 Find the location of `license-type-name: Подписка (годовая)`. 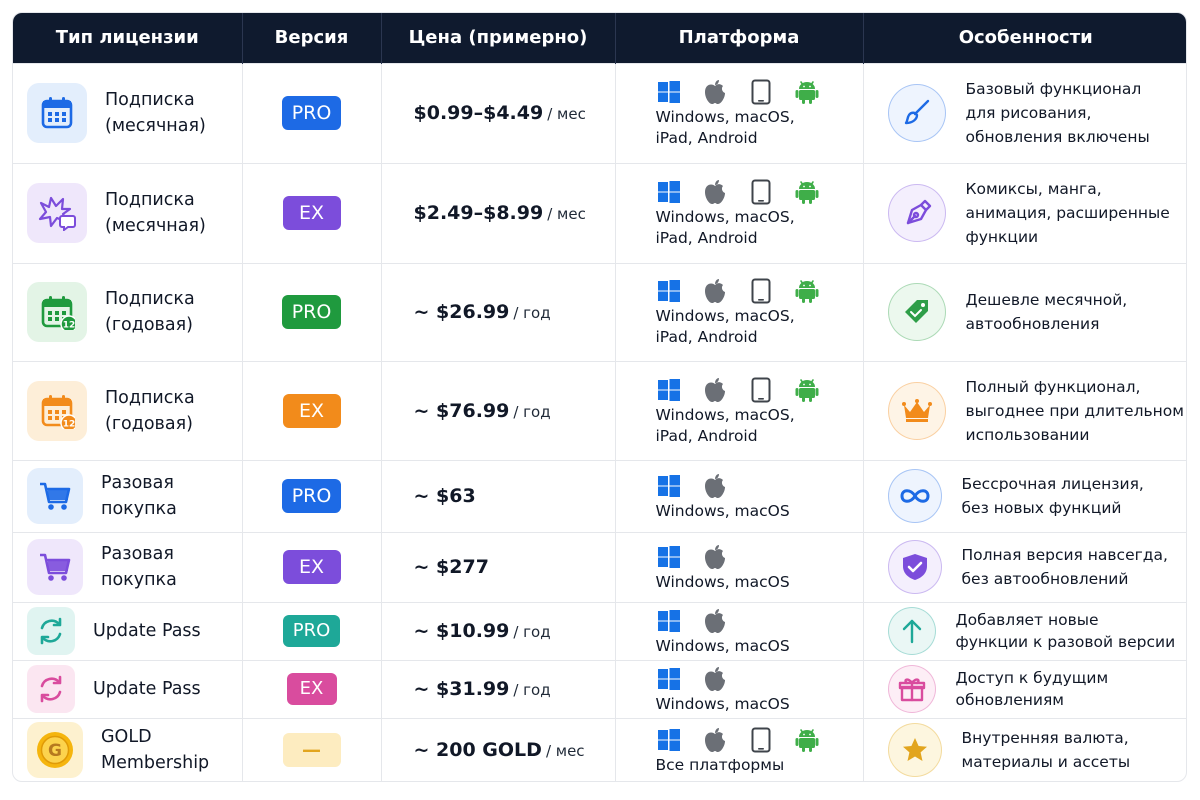

license-type-name: Подписка (годовая) is located at coordinates (150, 312).